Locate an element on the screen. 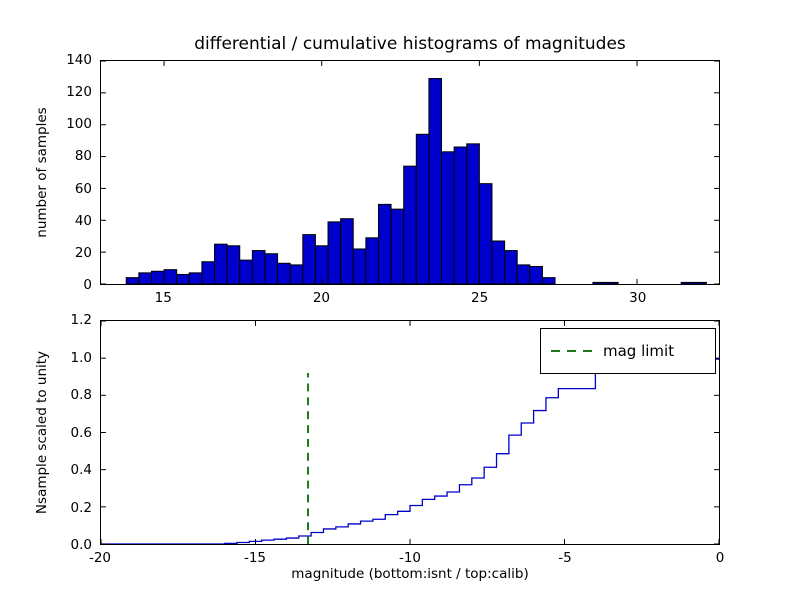 This screenshot has width=800, height=600. x-tick-bottom--5: -5 is located at coordinates (565, 558).